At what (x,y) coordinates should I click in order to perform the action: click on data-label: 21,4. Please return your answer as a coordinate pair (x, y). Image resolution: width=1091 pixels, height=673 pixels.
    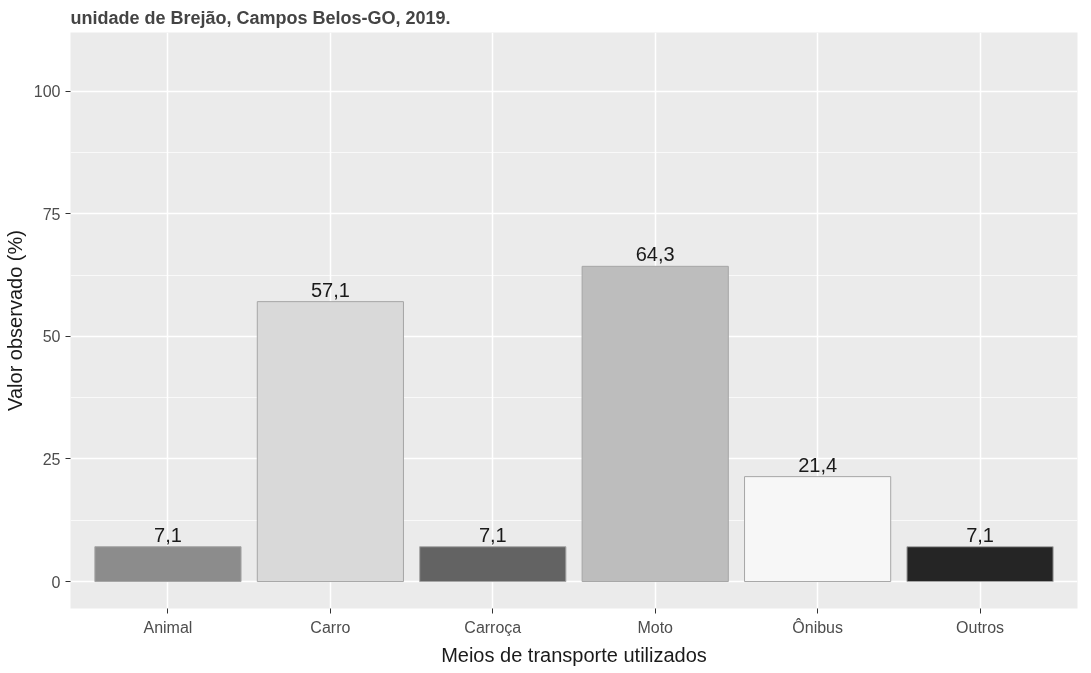
    Looking at the image, I should click on (818, 464).